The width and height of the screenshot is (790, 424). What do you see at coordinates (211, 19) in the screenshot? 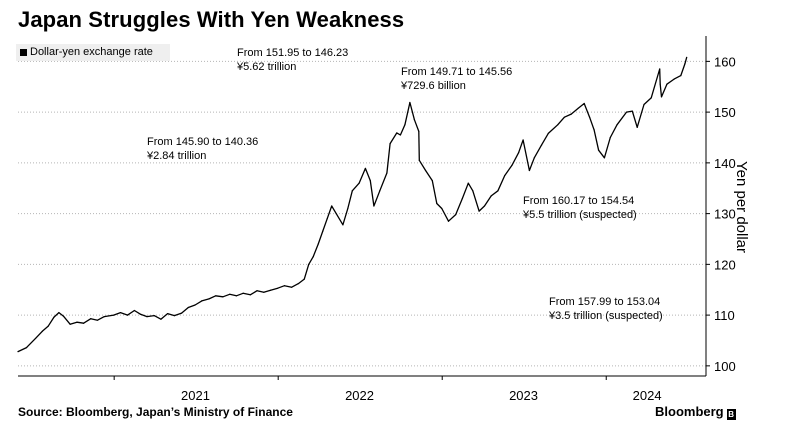
I see `chart-title: Japan Struggles With Yen Weakness` at bounding box center [211, 19].